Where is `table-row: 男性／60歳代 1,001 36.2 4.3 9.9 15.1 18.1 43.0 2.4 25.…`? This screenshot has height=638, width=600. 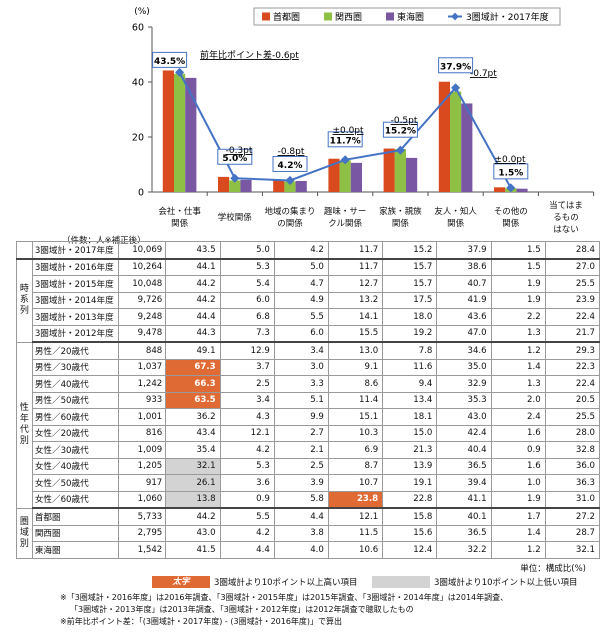 table-row: 男性／60歳代 1,001 36.2 4.3 9.9 15.1 18.1 43.0 2.4 25.… is located at coordinates (308, 417).